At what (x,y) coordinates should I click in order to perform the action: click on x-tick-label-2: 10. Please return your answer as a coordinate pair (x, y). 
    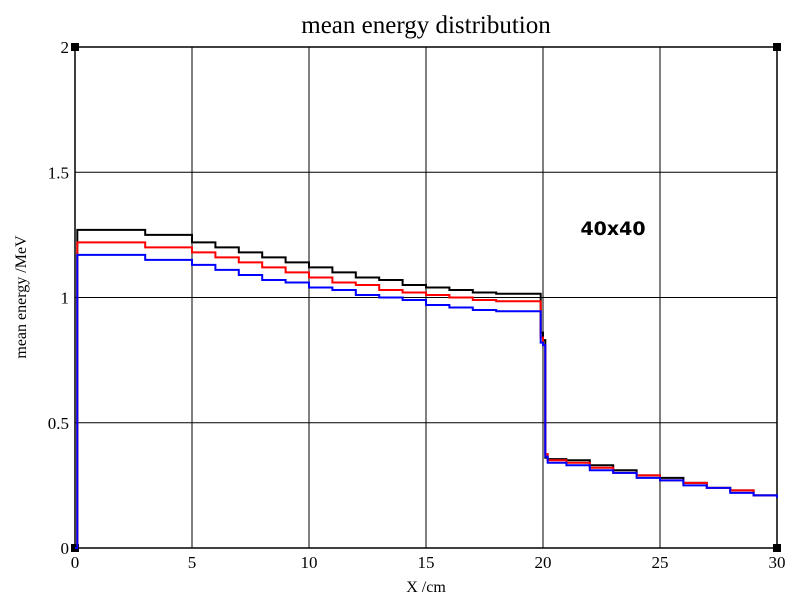
    Looking at the image, I should click on (309, 562).